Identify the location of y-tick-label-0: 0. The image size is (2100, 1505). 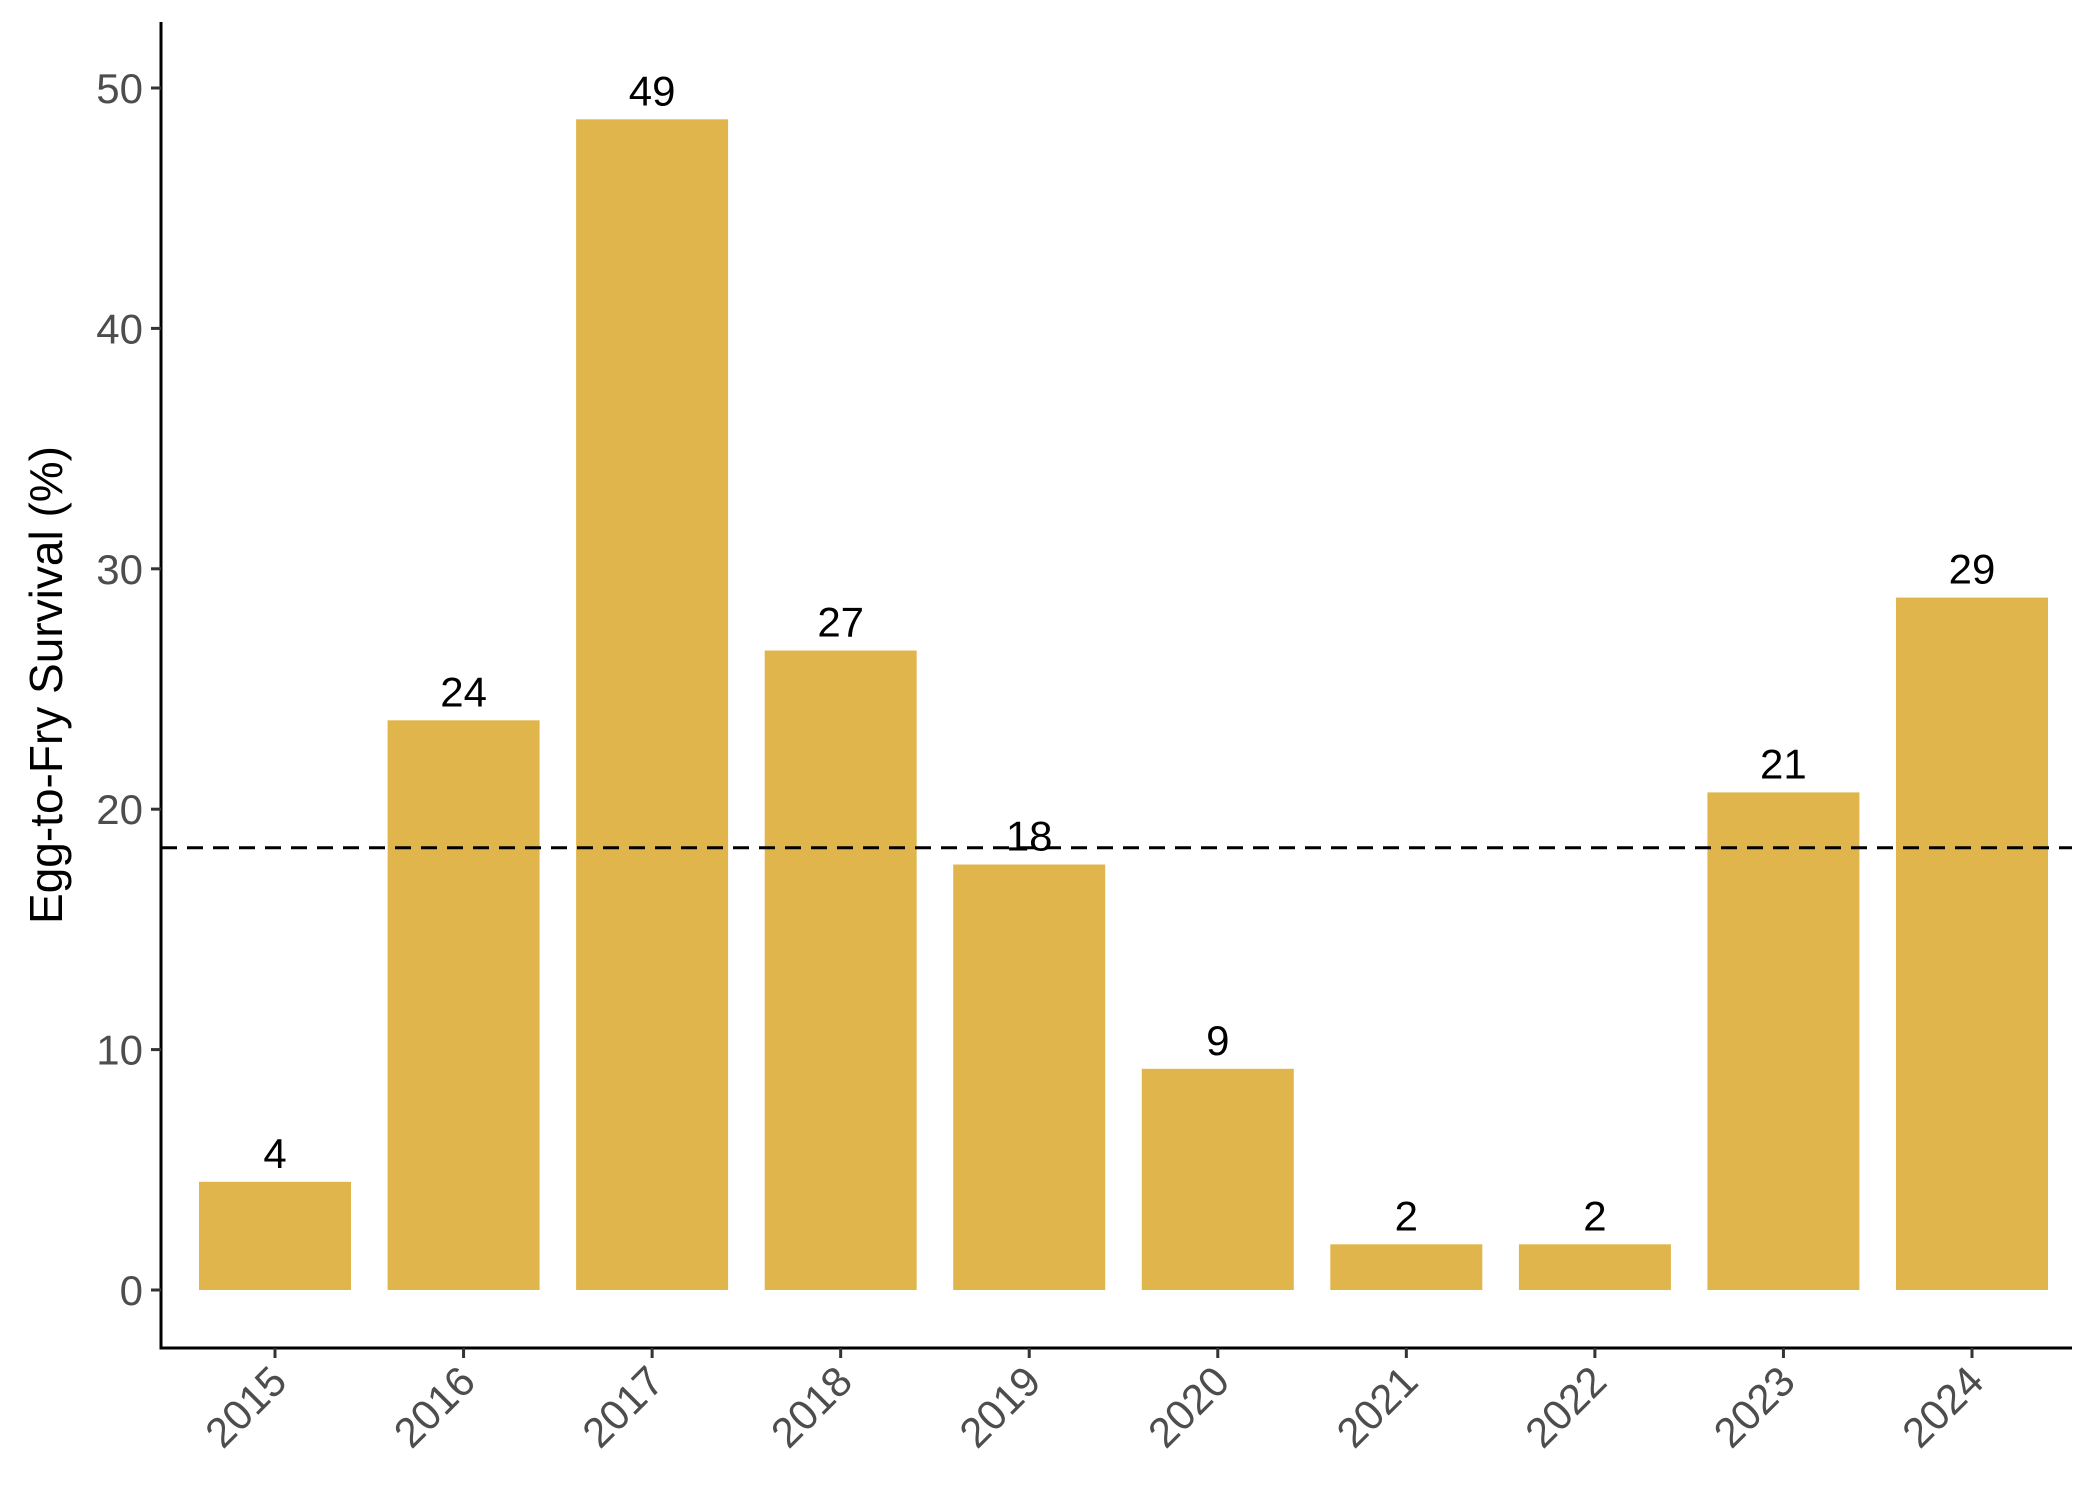
(131, 1290).